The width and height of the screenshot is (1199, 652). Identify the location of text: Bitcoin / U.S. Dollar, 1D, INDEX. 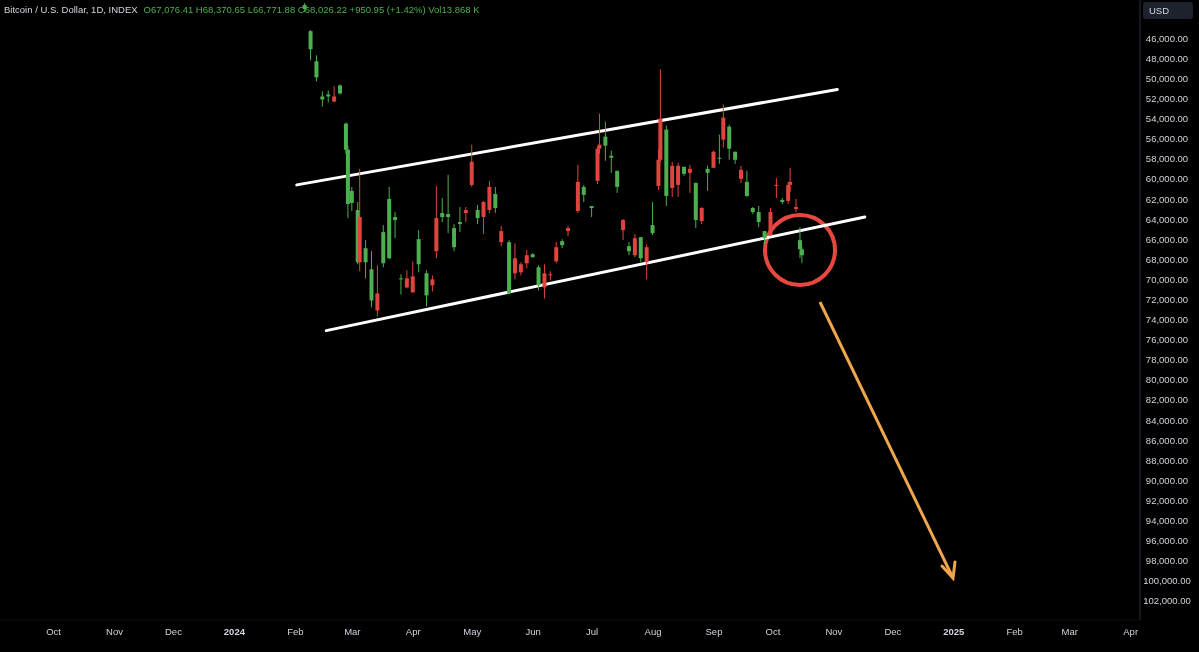
(71, 9).